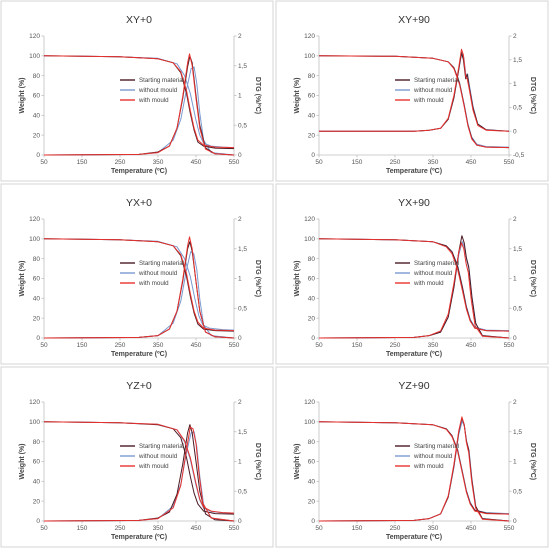 This screenshot has height=548, width=550. I want to click on y2-tick-label: -0,5, so click(519, 155).